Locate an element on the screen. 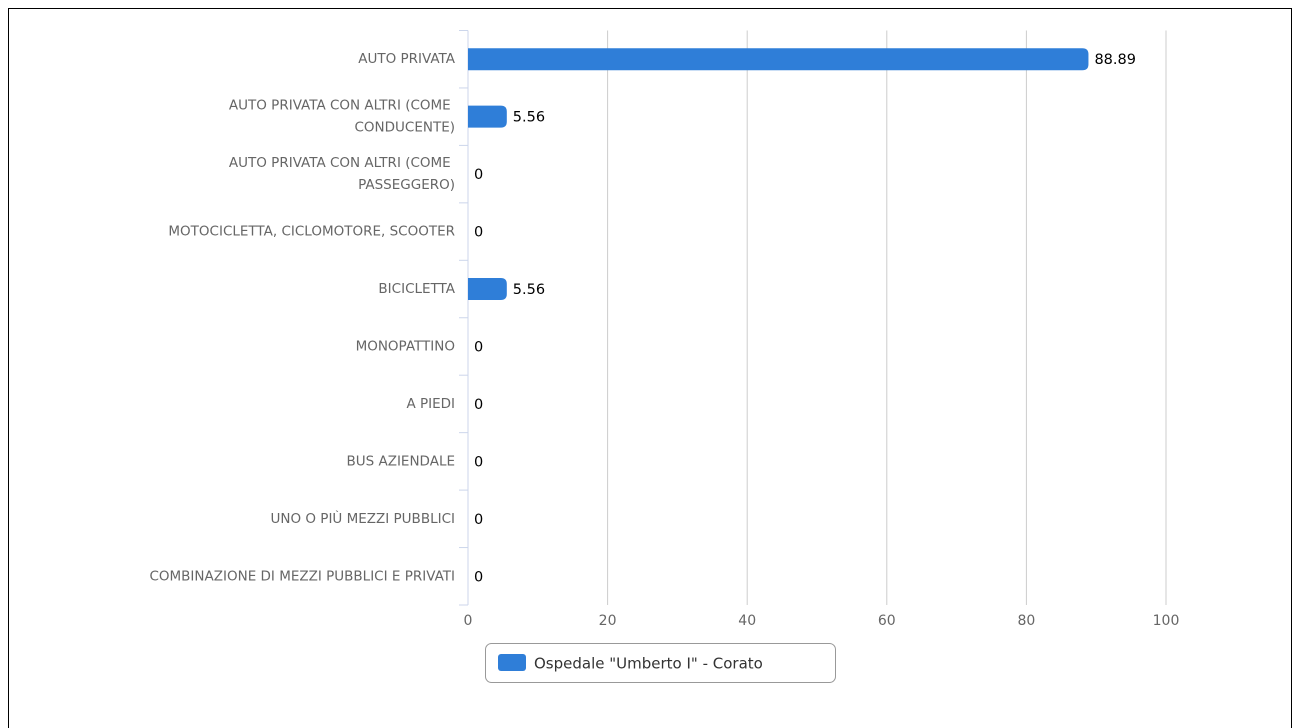 The height and width of the screenshot is (728, 1300). y-tick-label: AUTO PRIVATA CON ALTRI (COME PASSEGGERO) is located at coordinates (342, 174).